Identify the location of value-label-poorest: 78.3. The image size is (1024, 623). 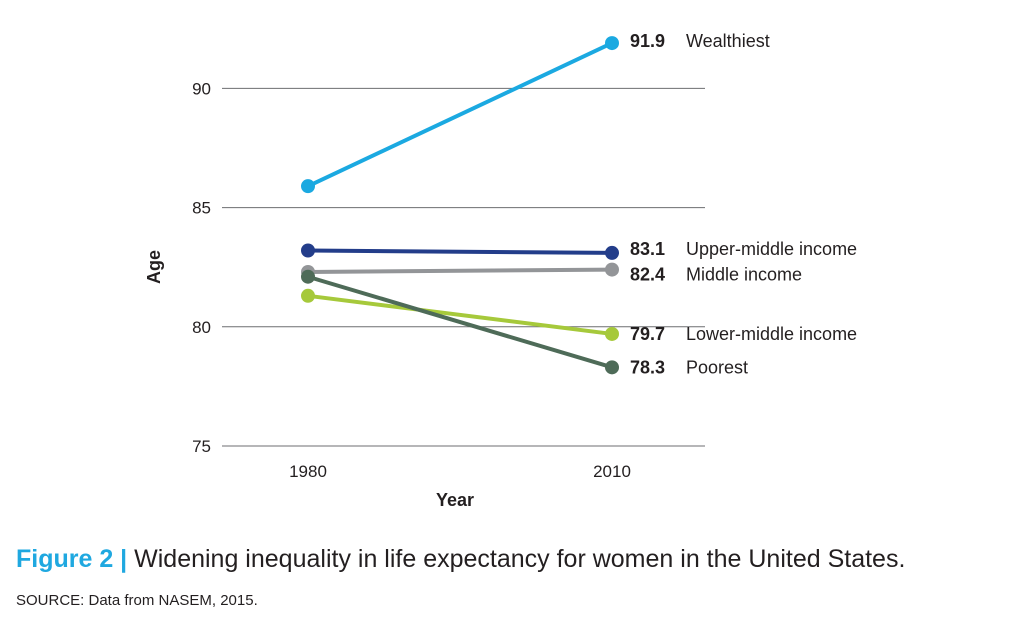
(647, 367).